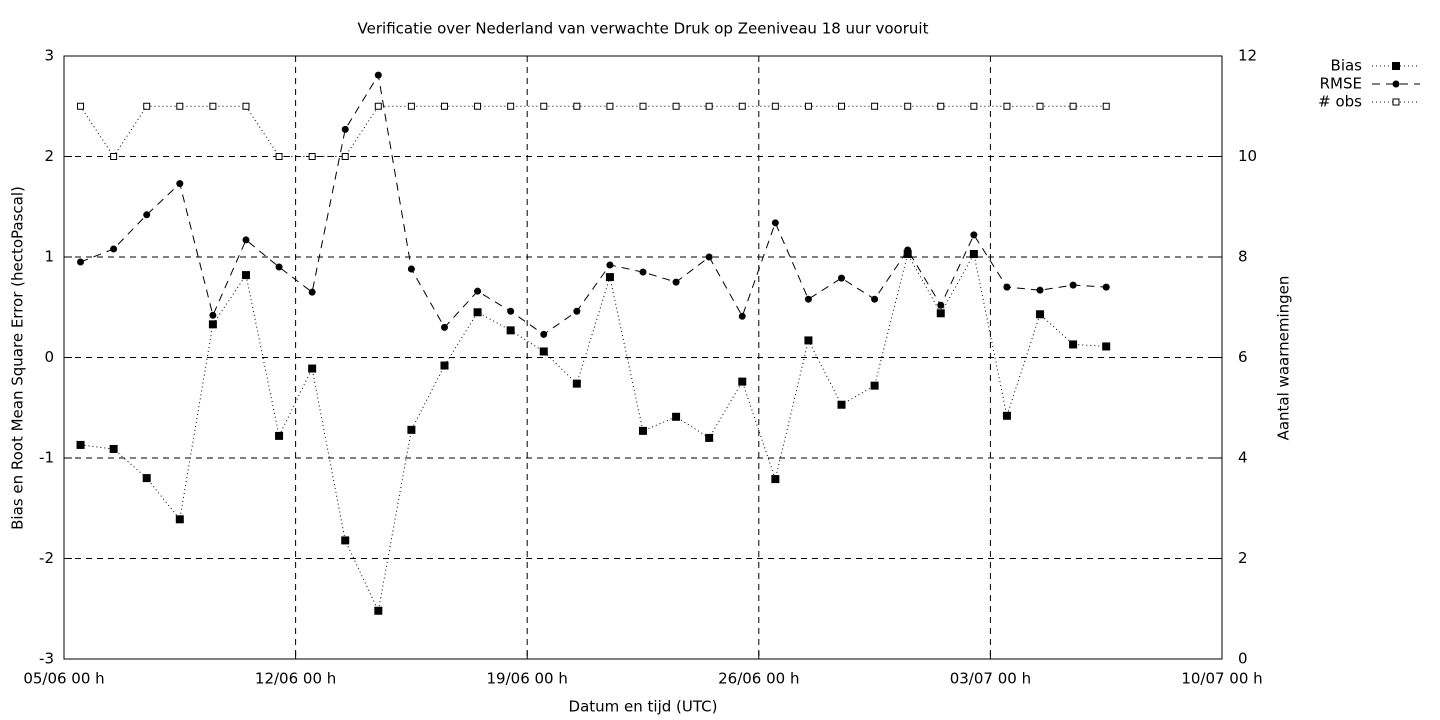 Image resolution: width=1440 pixels, height=720 pixels. What do you see at coordinates (49, 156) in the screenshot?
I see `y-tick-label: 2` at bounding box center [49, 156].